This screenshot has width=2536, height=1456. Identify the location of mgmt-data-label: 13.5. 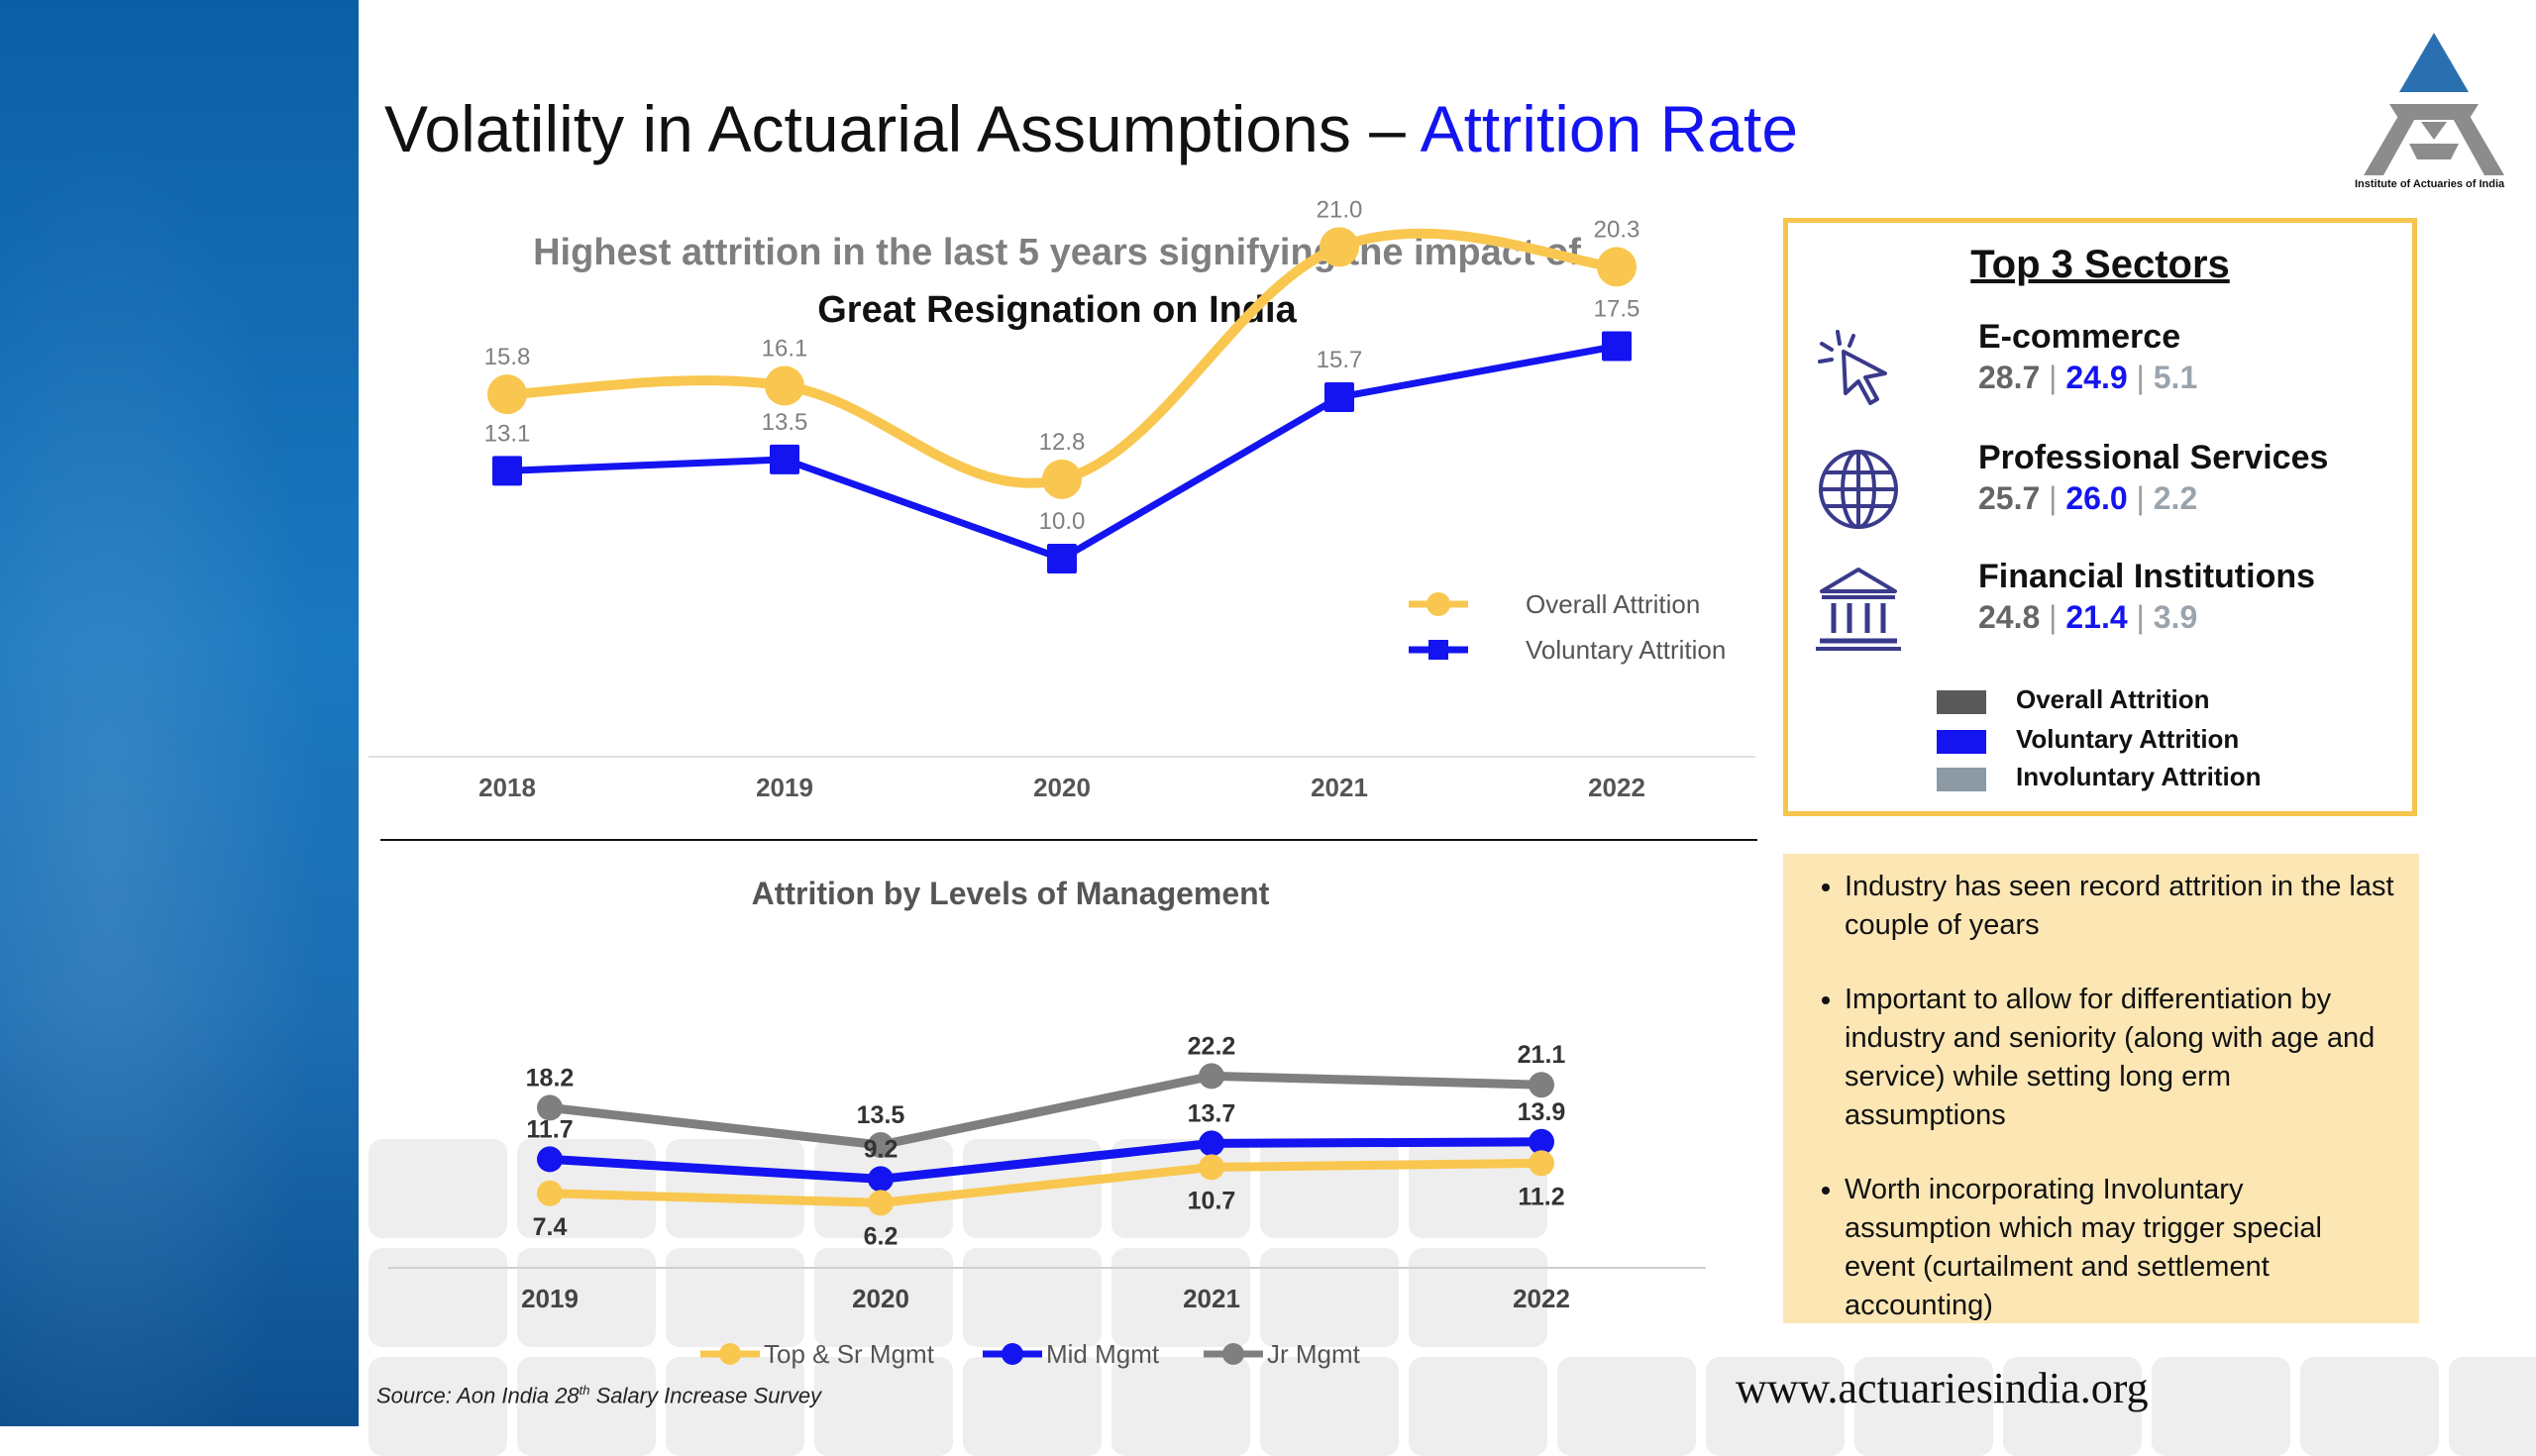
(881, 1115).